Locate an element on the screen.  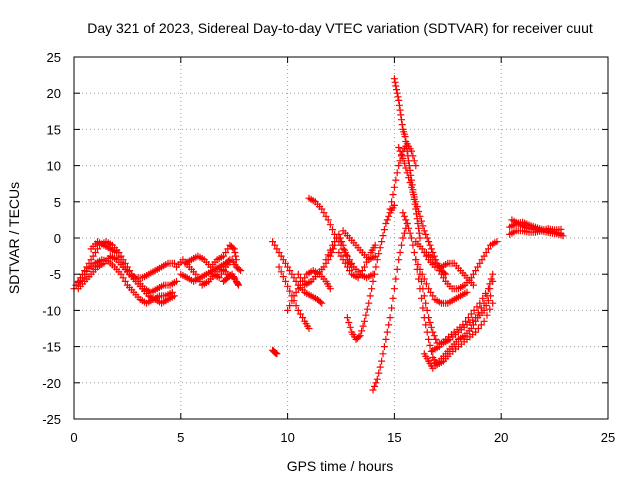
series-track-aa is located at coordinates (441, 281).